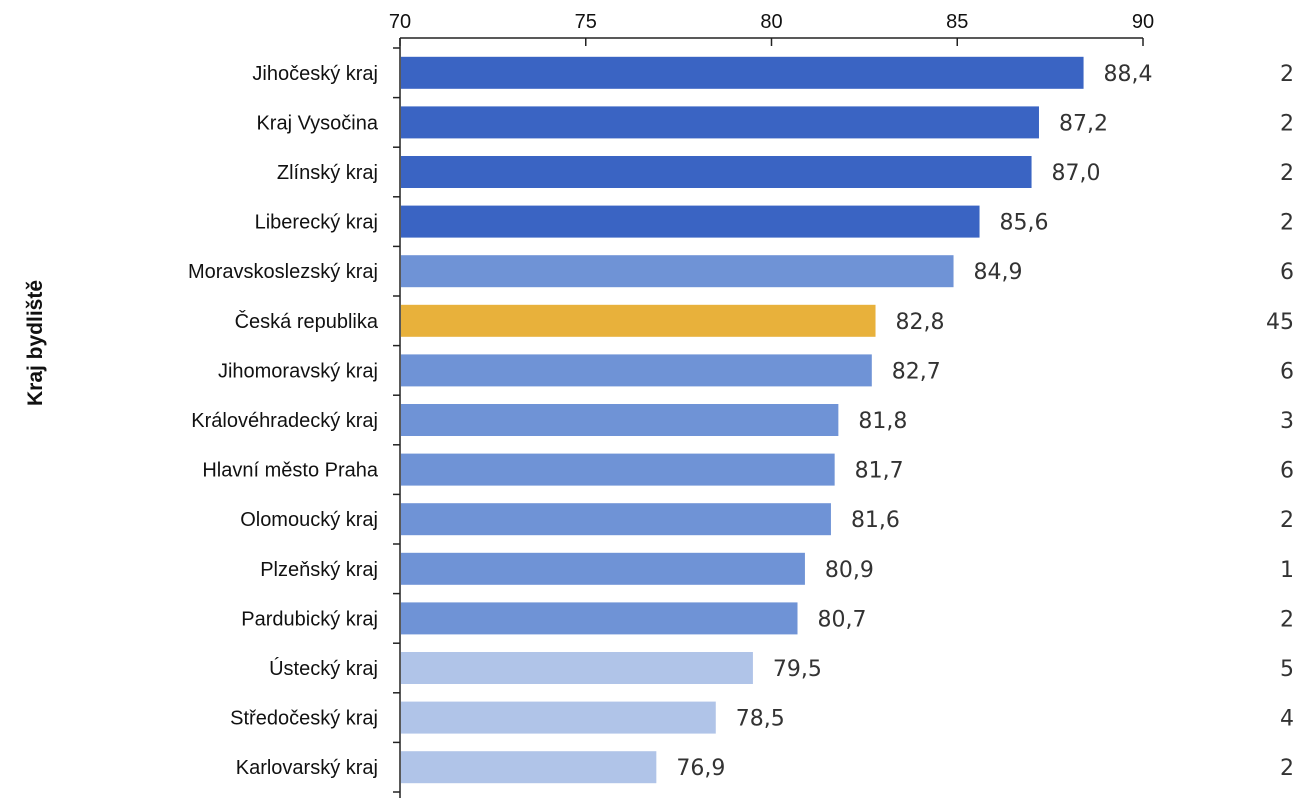 This screenshot has height=798, width=1297. I want to click on x-tick-label: 85, so click(957, 22).